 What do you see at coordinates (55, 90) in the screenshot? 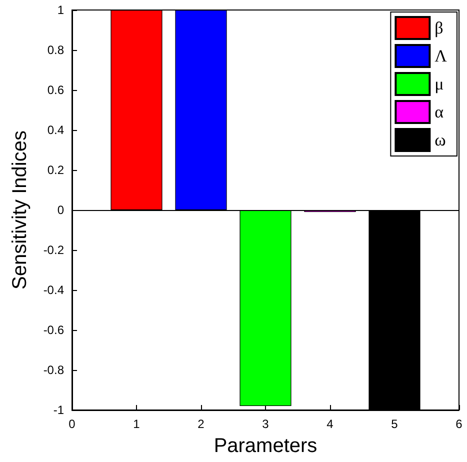
I see `y-tick-label: 0.6` at bounding box center [55, 90].